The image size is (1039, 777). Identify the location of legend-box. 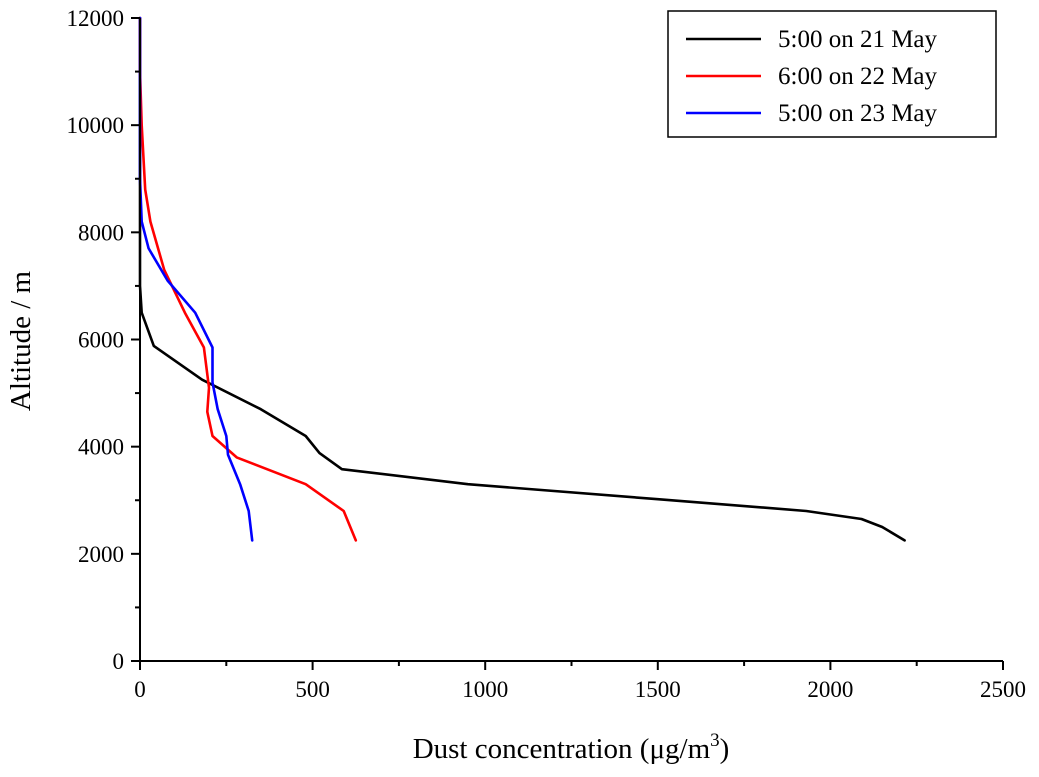
(832, 74).